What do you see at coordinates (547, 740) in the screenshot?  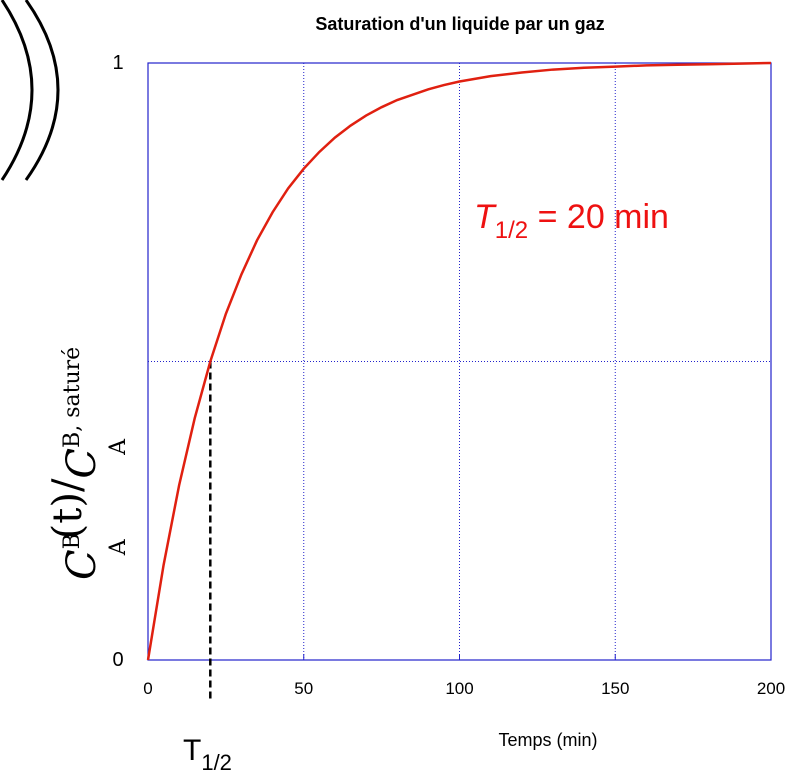 I see `x-axis-label: Temps (min)` at bounding box center [547, 740].